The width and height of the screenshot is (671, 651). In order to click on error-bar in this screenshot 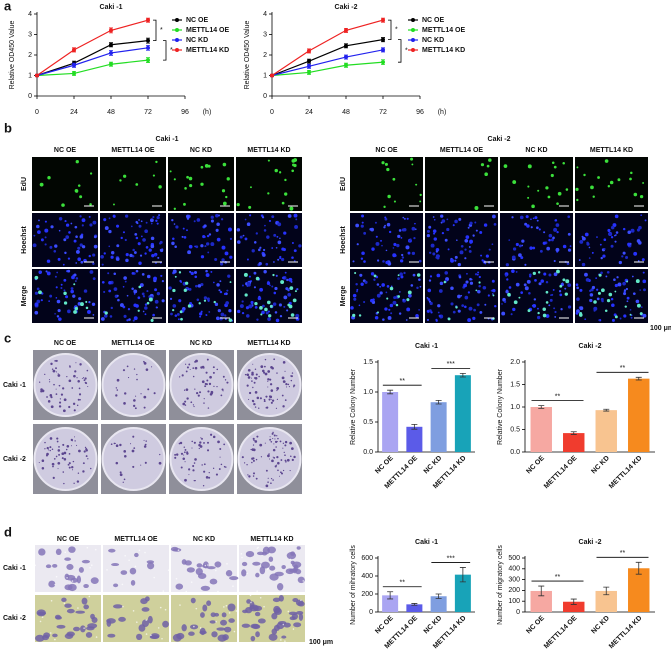, I will do `click(573, 433)`.